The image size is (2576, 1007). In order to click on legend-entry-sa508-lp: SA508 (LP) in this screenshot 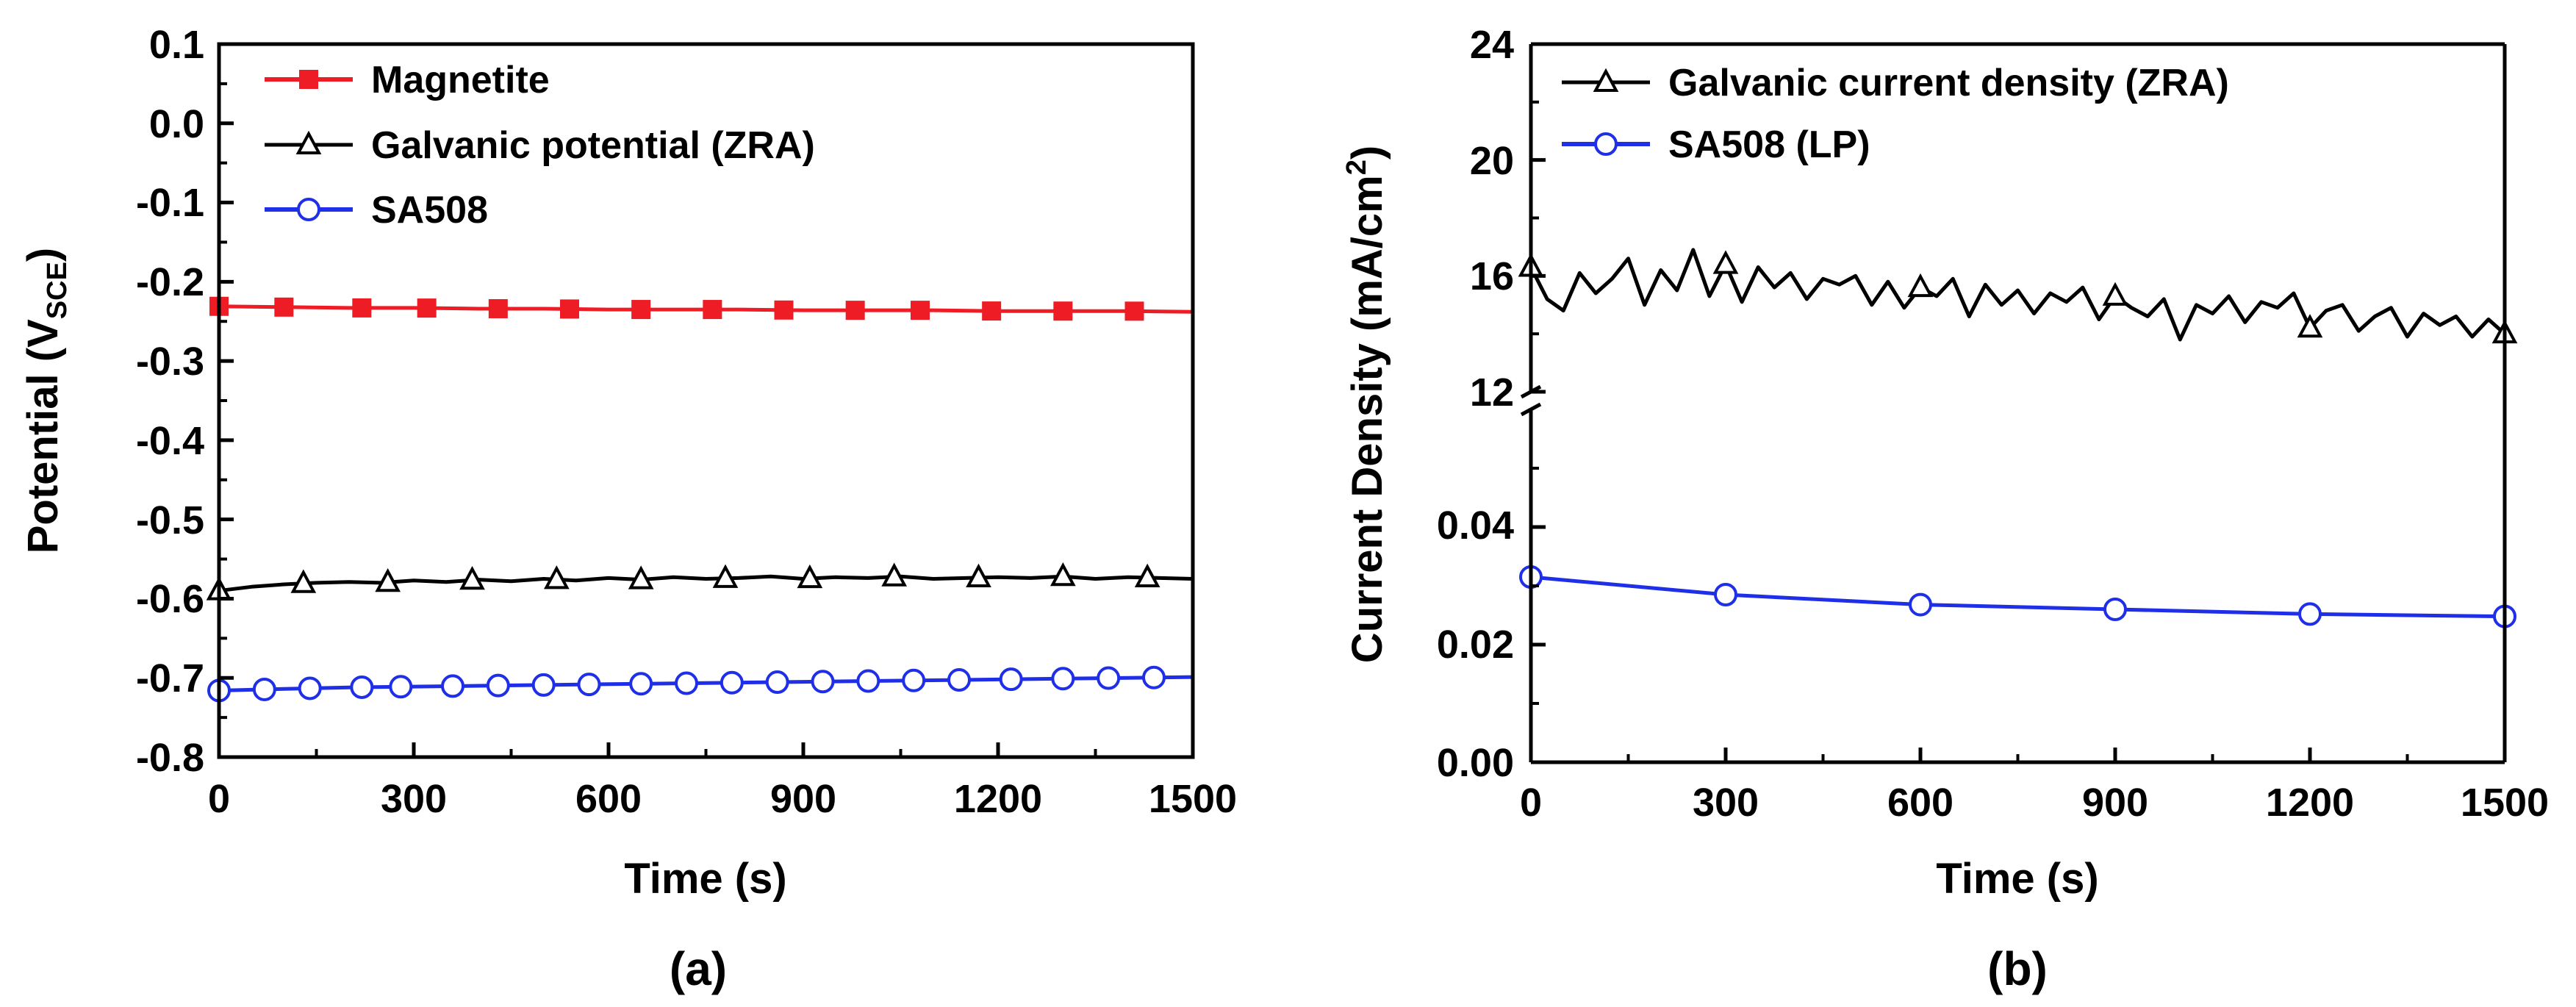, I will do `click(1716, 144)`.